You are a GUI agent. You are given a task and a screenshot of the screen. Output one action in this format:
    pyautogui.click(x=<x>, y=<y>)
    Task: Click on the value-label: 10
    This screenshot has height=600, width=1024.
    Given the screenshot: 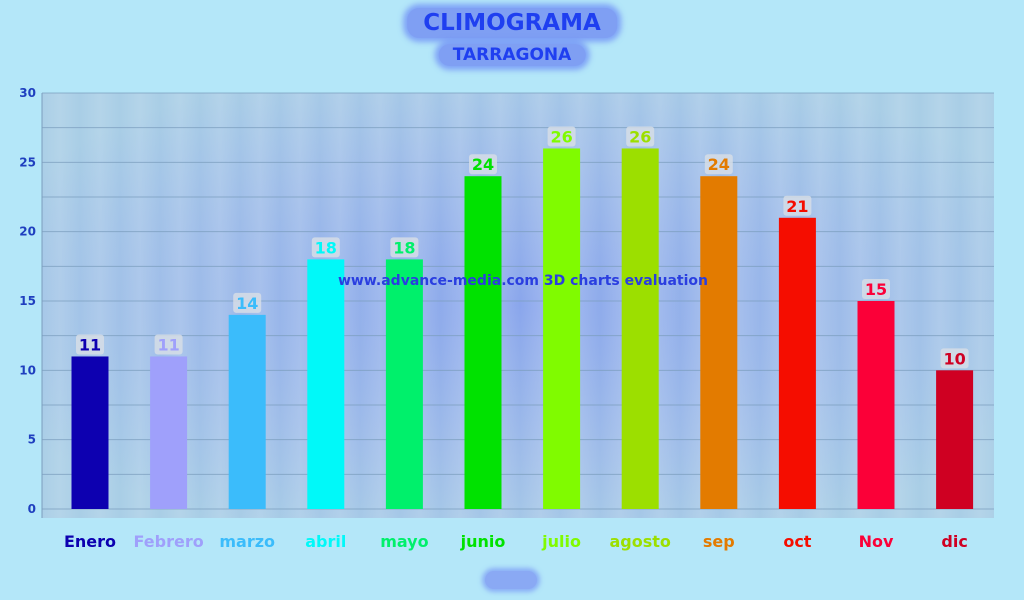 What is the action you would take?
    pyautogui.click(x=954, y=358)
    